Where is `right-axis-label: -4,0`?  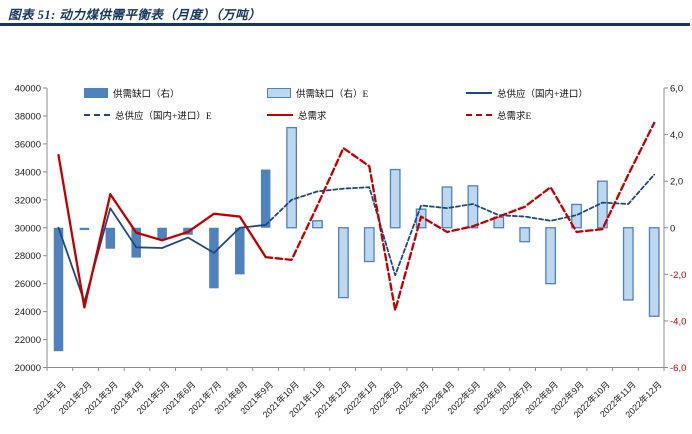 right-axis-label: -4,0 is located at coordinates (678, 321).